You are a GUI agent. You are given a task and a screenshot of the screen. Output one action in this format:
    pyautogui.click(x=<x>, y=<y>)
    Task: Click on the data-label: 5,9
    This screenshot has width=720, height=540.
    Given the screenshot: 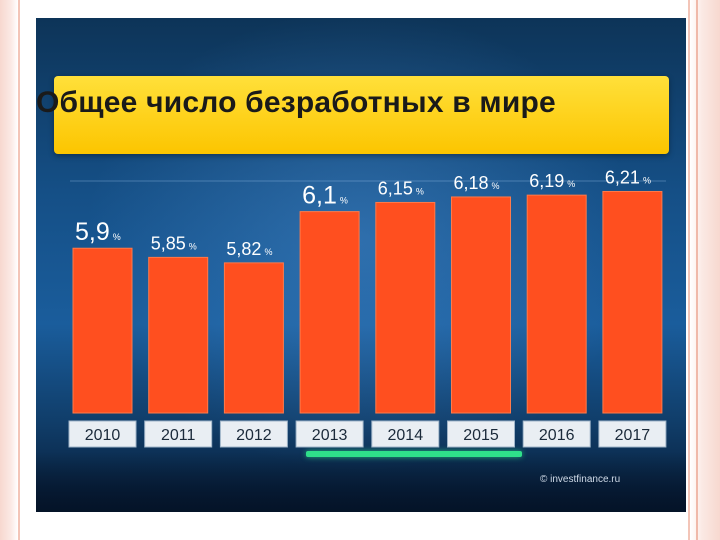 What is the action you would take?
    pyautogui.click(x=92, y=232)
    